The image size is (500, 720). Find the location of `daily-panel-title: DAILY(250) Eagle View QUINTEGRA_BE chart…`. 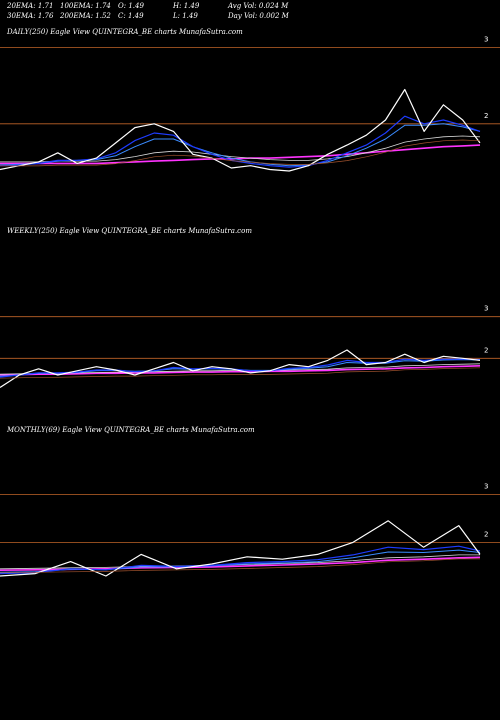

daily-panel-title: DAILY(250) Eagle View QUINTEGRA_BE chart… is located at coordinates (125, 32).